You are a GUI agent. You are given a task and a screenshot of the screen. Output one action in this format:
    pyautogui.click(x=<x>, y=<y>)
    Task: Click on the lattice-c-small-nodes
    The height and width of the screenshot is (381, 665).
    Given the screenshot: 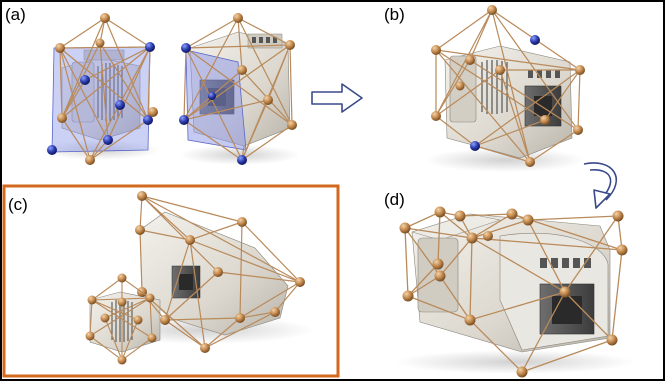 What is the action you would take?
    pyautogui.click(x=121, y=319)
    